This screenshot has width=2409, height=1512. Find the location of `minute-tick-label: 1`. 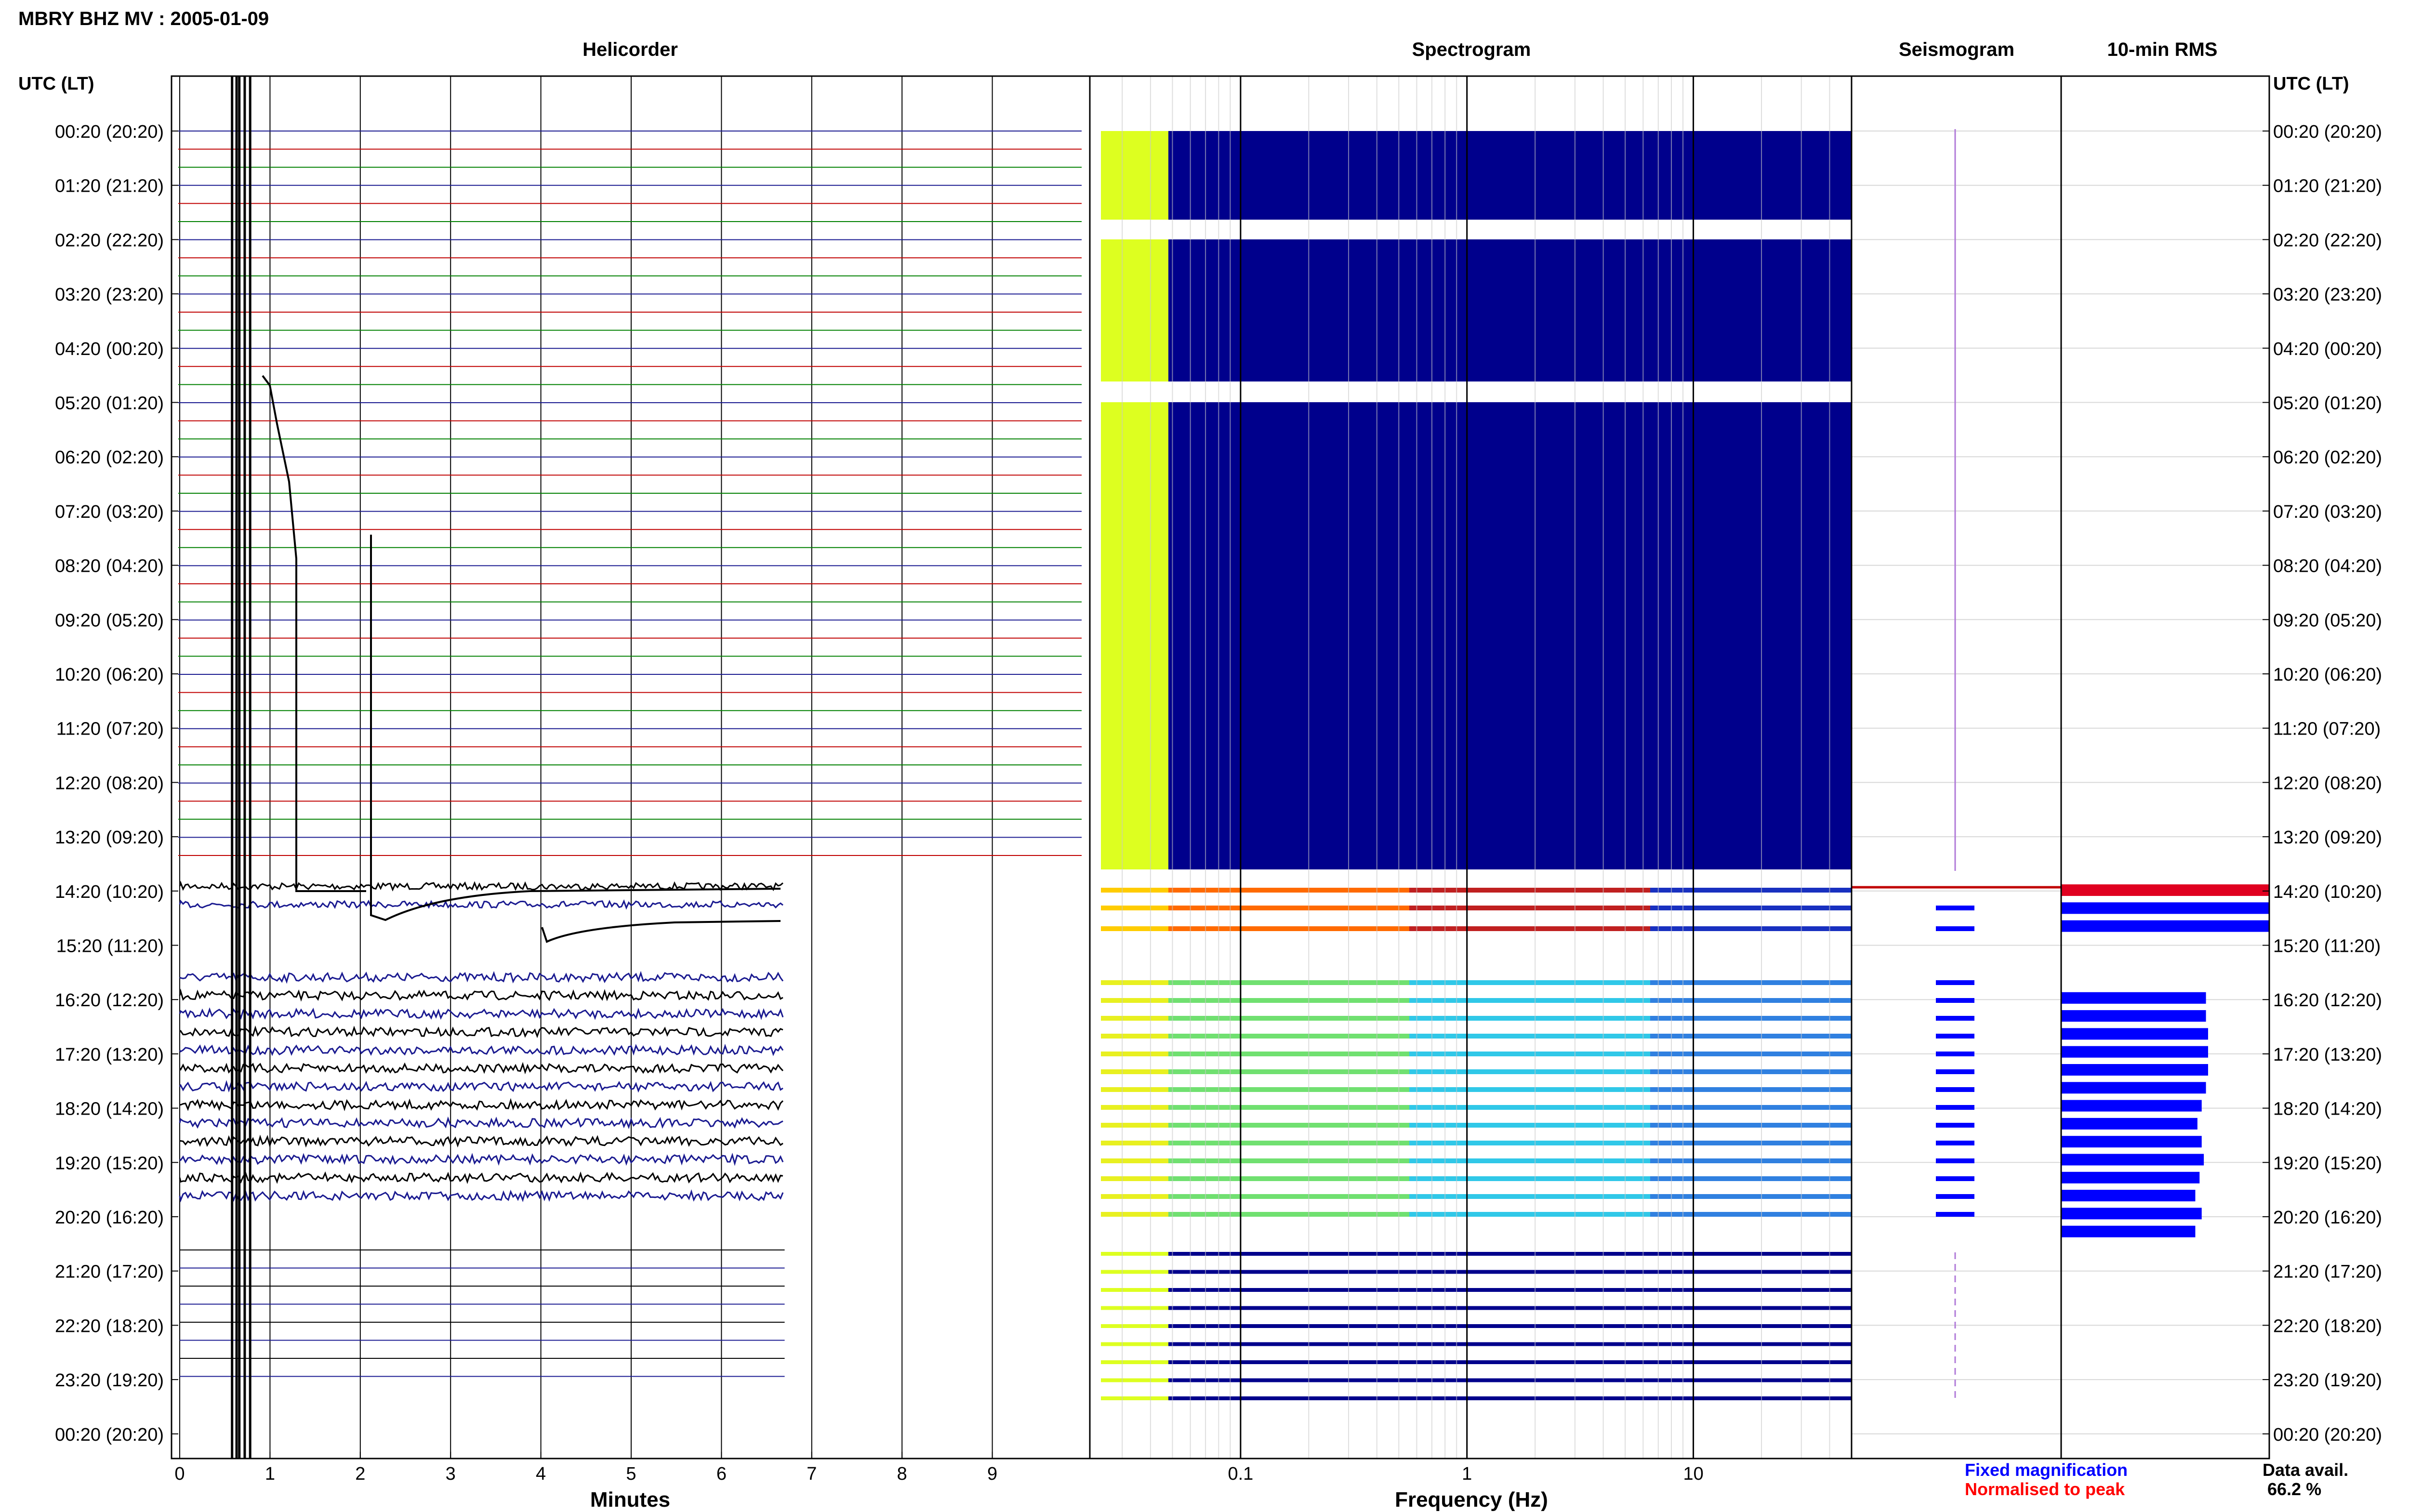

minute-tick-label: 1 is located at coordinates (270, 1474).